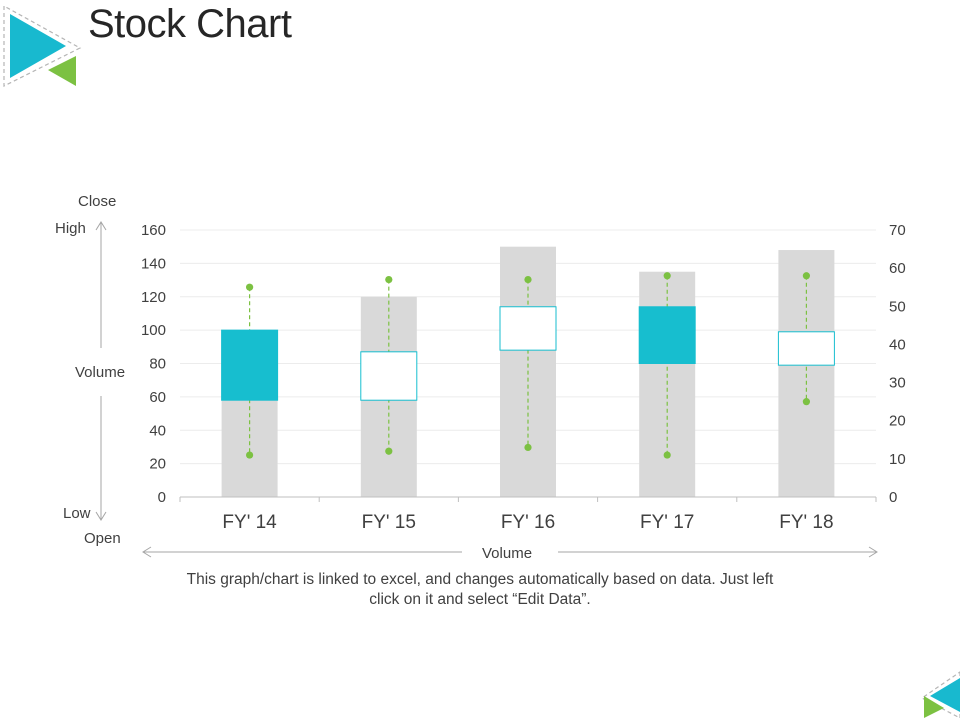 Image resolution: width=960 pixels, height=720 pixels. Describe the element at coordinates (70, 228) in the screenshot. I see `high-label: High` at that location.